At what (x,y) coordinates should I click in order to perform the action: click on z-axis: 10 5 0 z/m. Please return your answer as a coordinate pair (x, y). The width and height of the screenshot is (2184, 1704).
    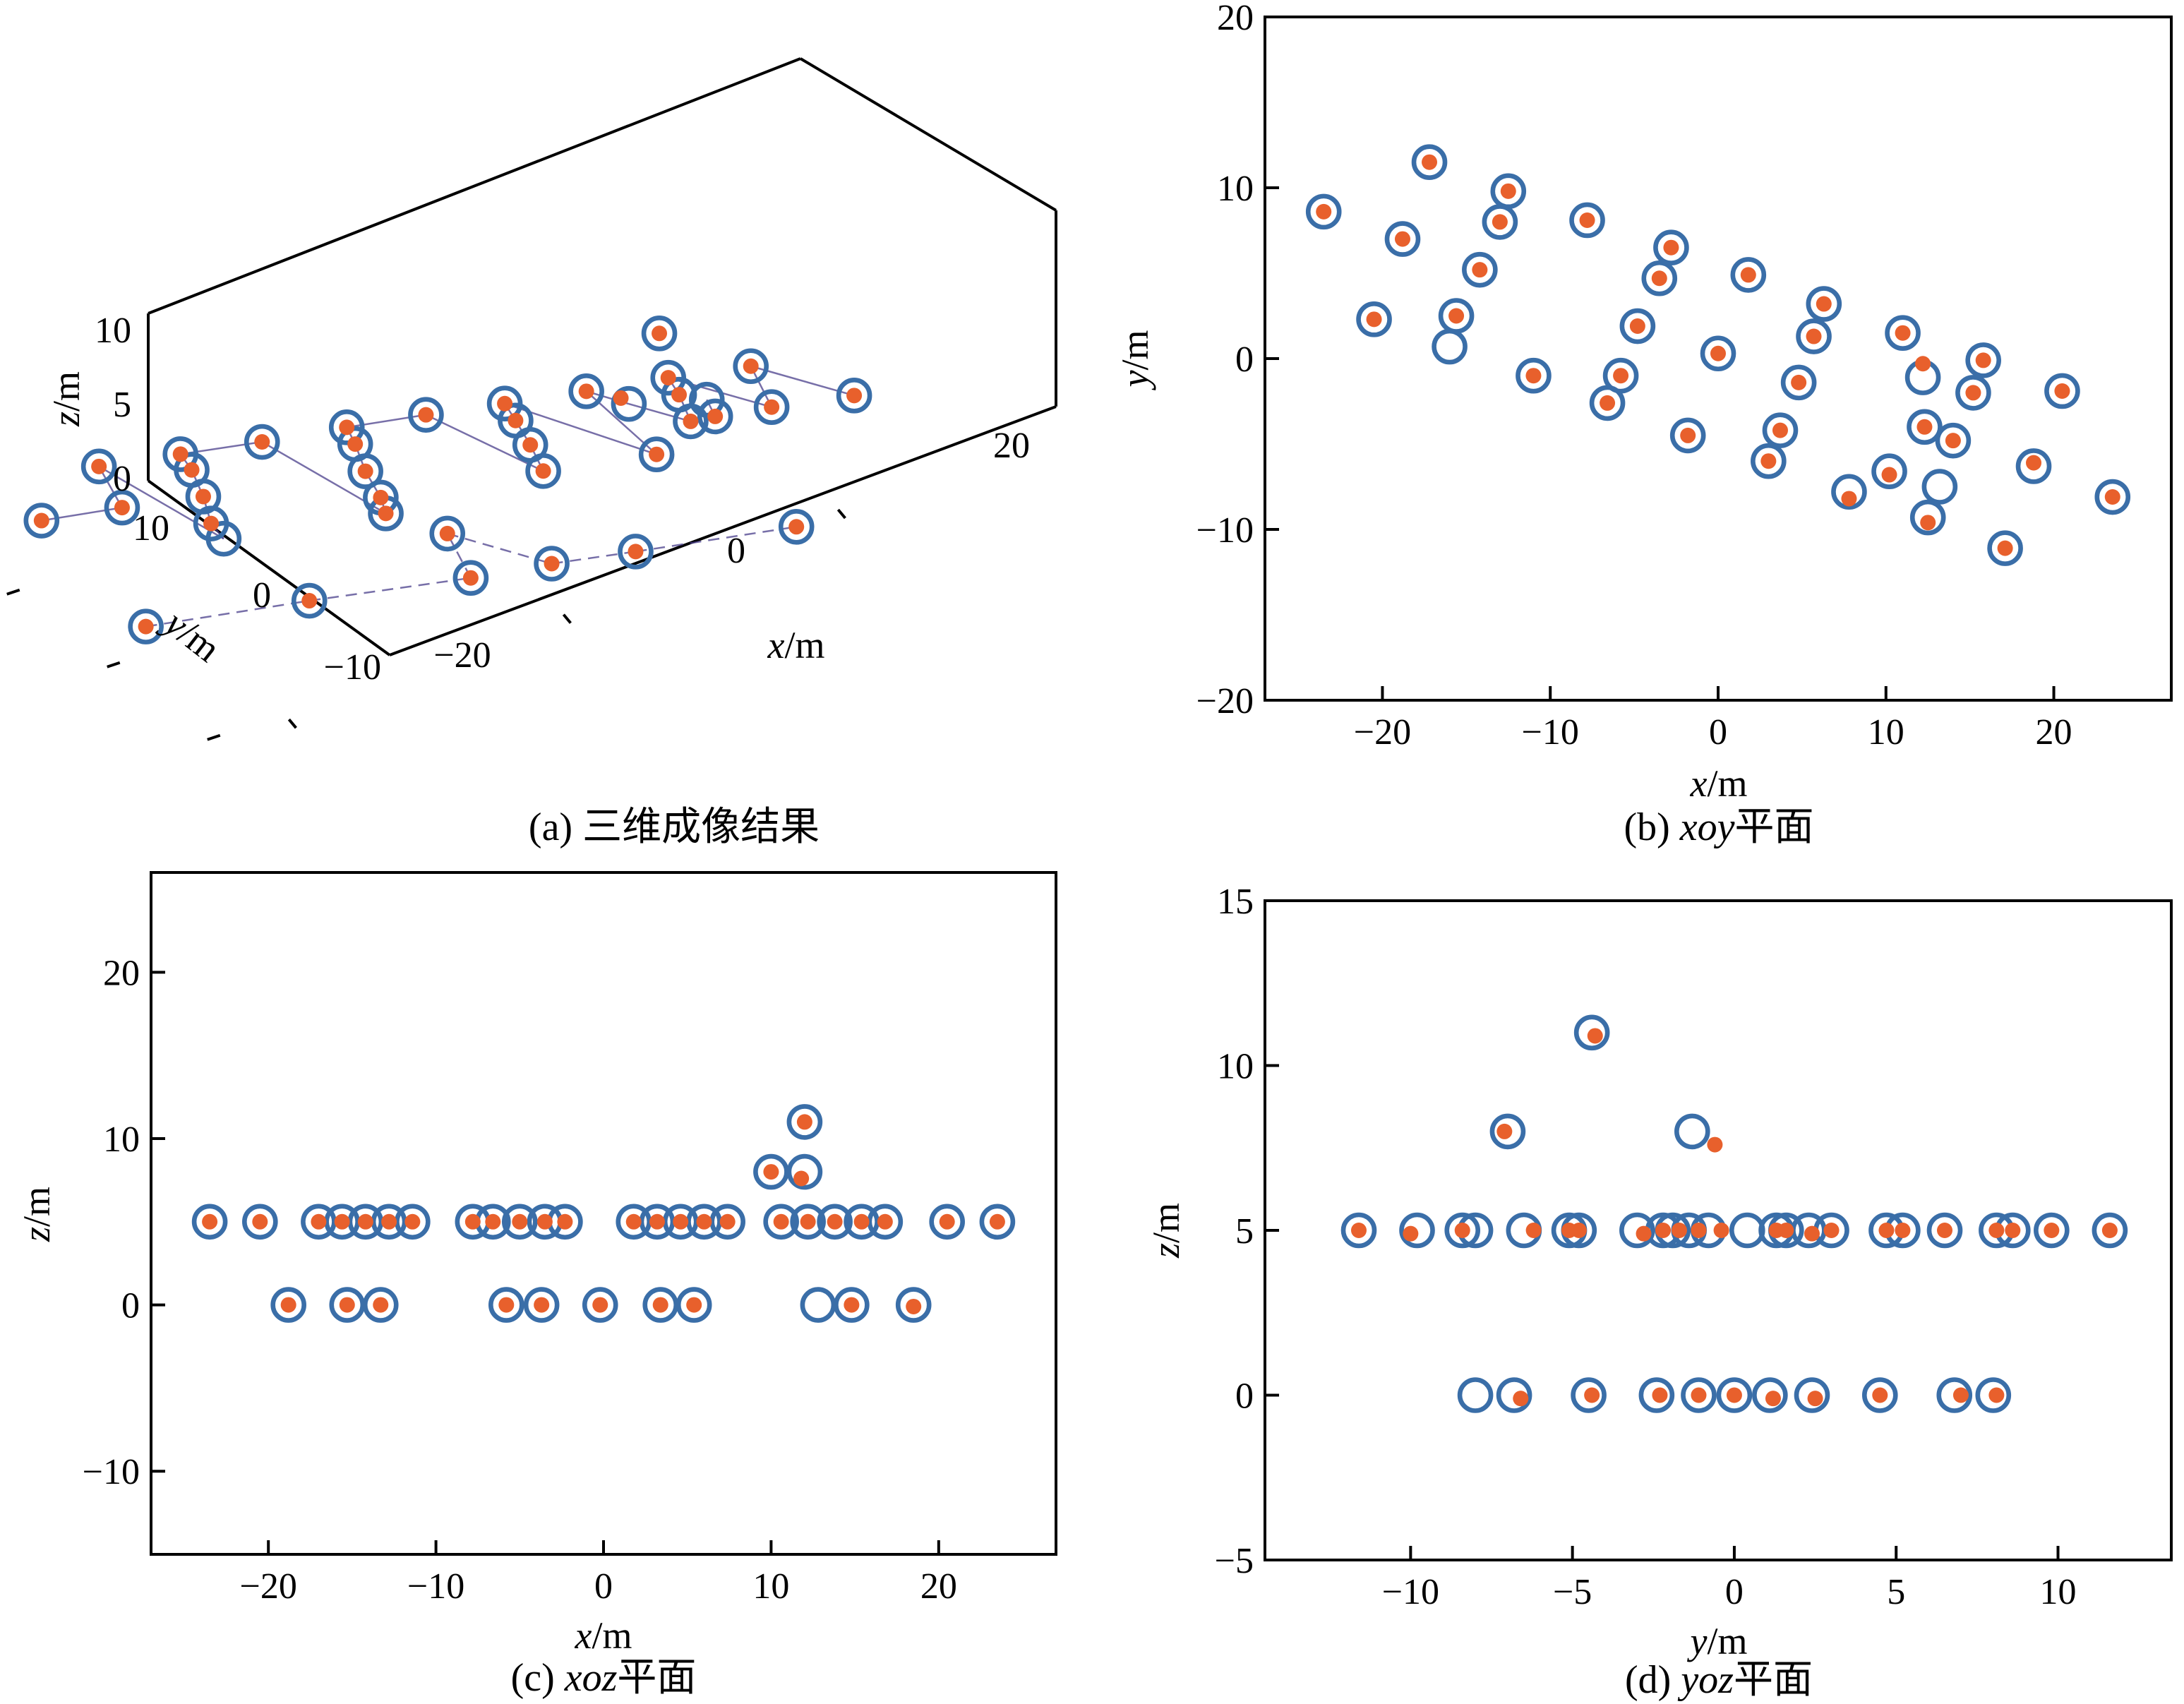
    Looking at the image, I should click on (88, 405).